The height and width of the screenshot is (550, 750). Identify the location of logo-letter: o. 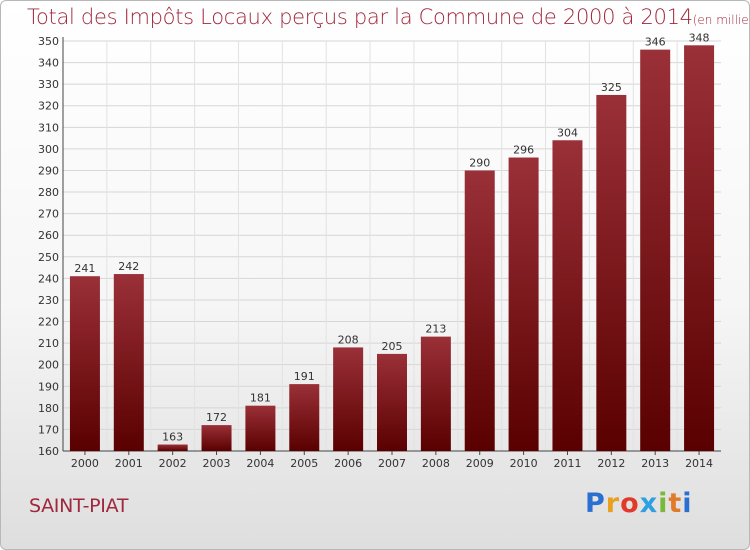
(630, 503).